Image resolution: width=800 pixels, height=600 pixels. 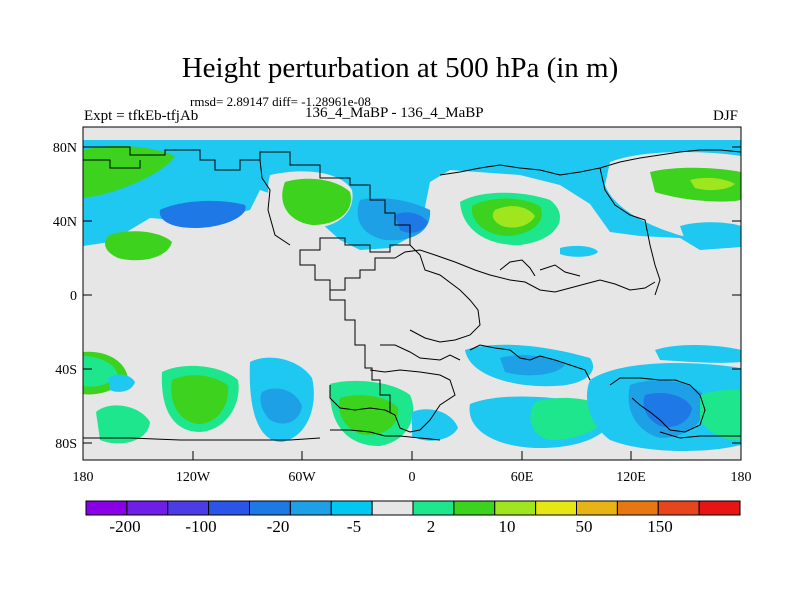 I want to click on season-label: DJF, so click(x=726, y=116).